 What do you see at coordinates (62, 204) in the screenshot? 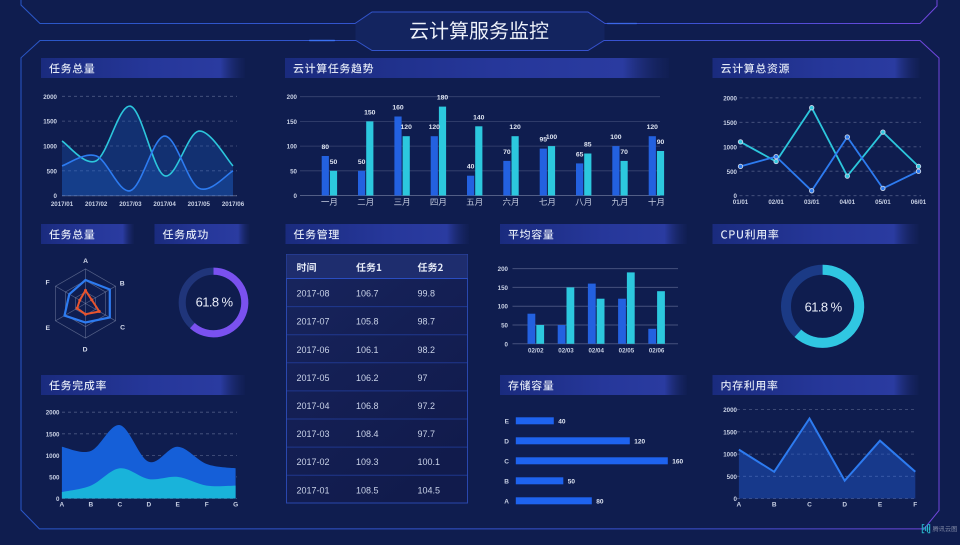
I see `svg-text: 2017/01` at bounding box center [62, 204].